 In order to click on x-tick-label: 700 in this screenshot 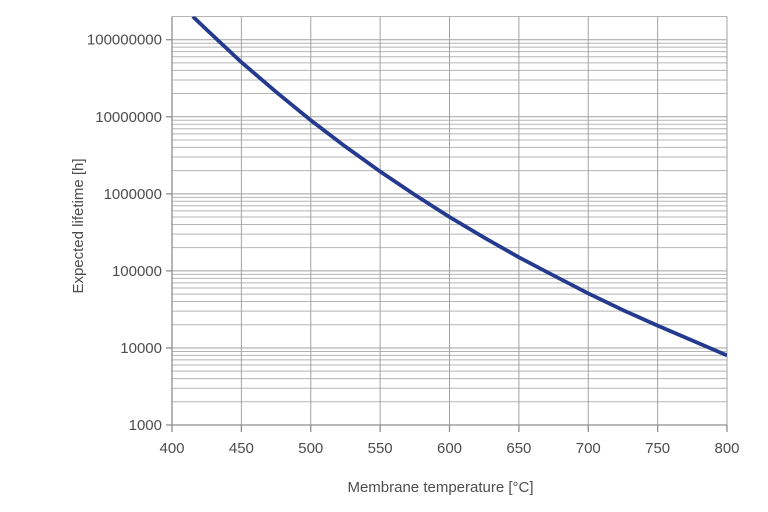, I will do `click(588, 448)`.